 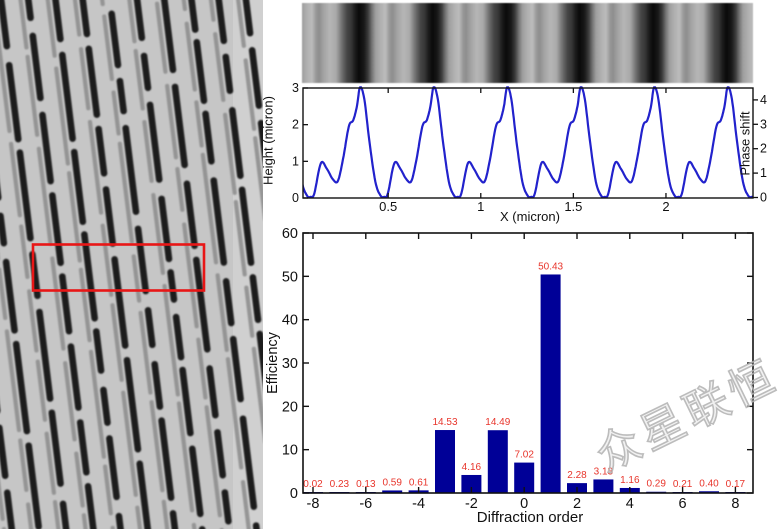 What do you see at coordinates (763, 124) in the screenshot?
I see `profile-right-tick-label: 3` at bounding box center [763, 124].